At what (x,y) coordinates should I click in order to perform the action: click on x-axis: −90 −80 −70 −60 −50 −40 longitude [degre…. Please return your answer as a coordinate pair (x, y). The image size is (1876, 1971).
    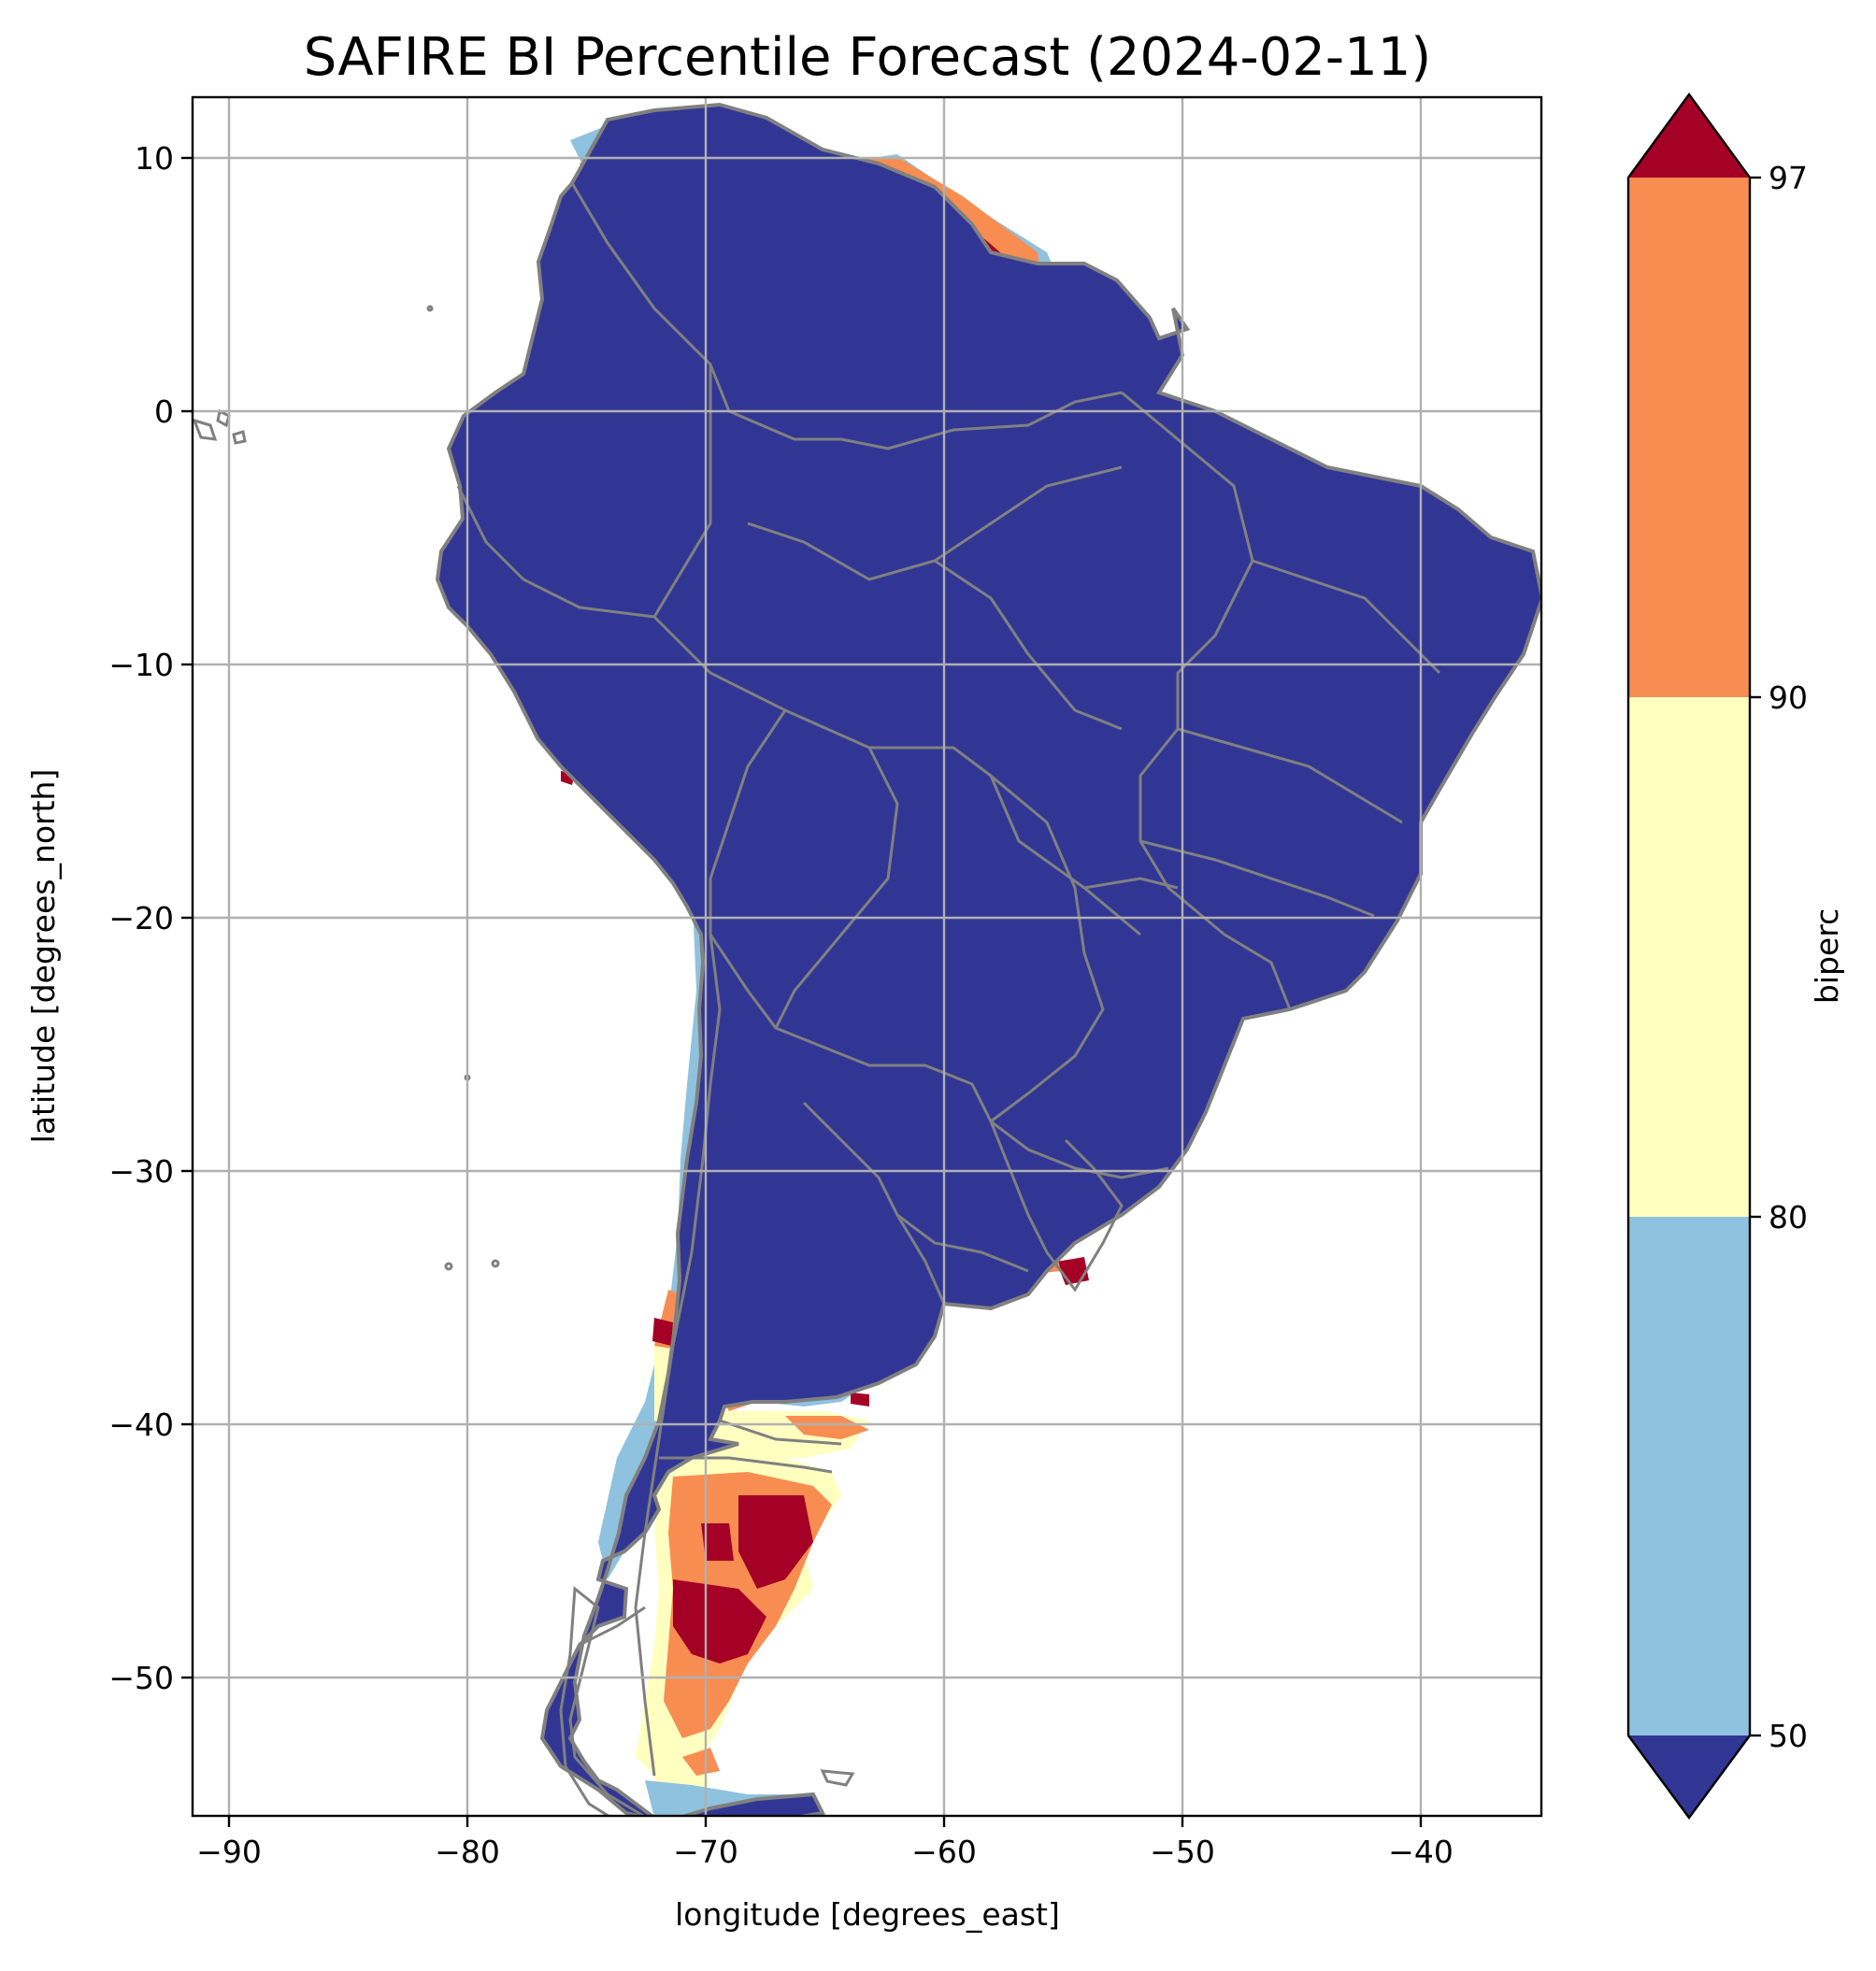
    Looking at the image, I should click on (825, 1874).